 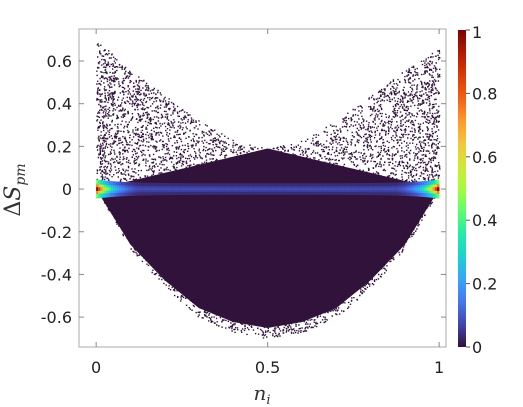 I want to click on colorbar: 1 0.8 0.6 0.4 0.2 0, so click(x=477, y=190).